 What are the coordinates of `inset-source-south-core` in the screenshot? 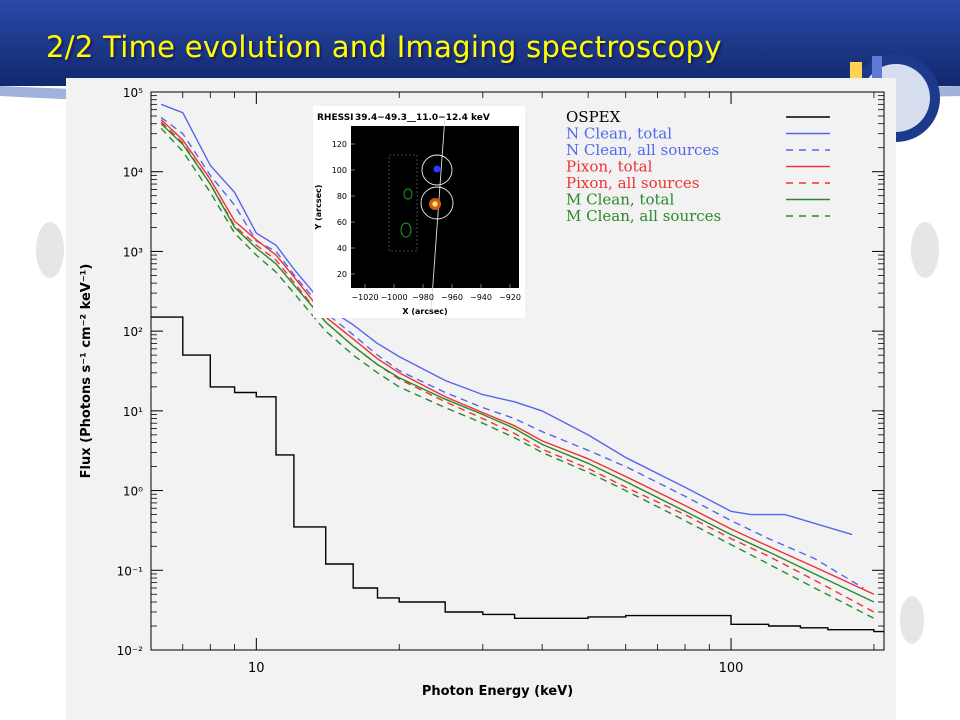 It's located at (435, 204).